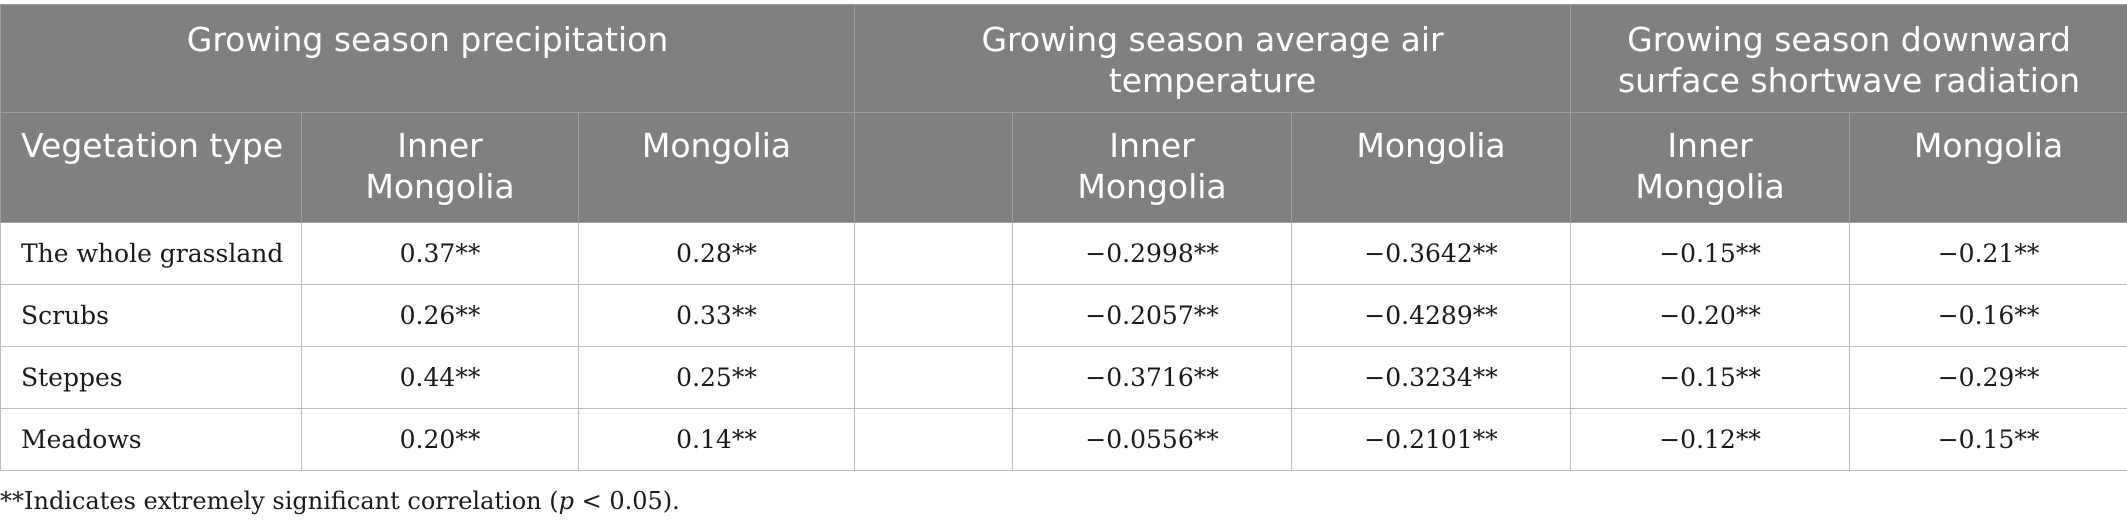 This screenshot has width=2127, height=527. I want to click on vegetation-type-cell: Scrubs, so click(151, 315).